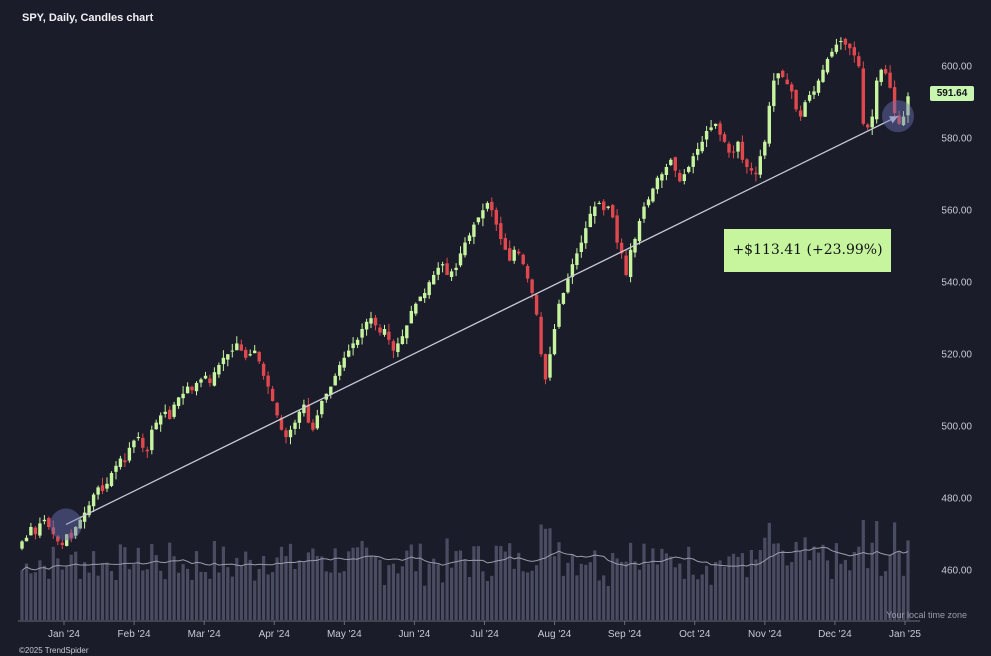 This screenshot has height=656, width=991. Describe the element at coordinates (807, 250) in the screenshot. I see `price-change-box: +$113.41 (+23.99%)` at that location.